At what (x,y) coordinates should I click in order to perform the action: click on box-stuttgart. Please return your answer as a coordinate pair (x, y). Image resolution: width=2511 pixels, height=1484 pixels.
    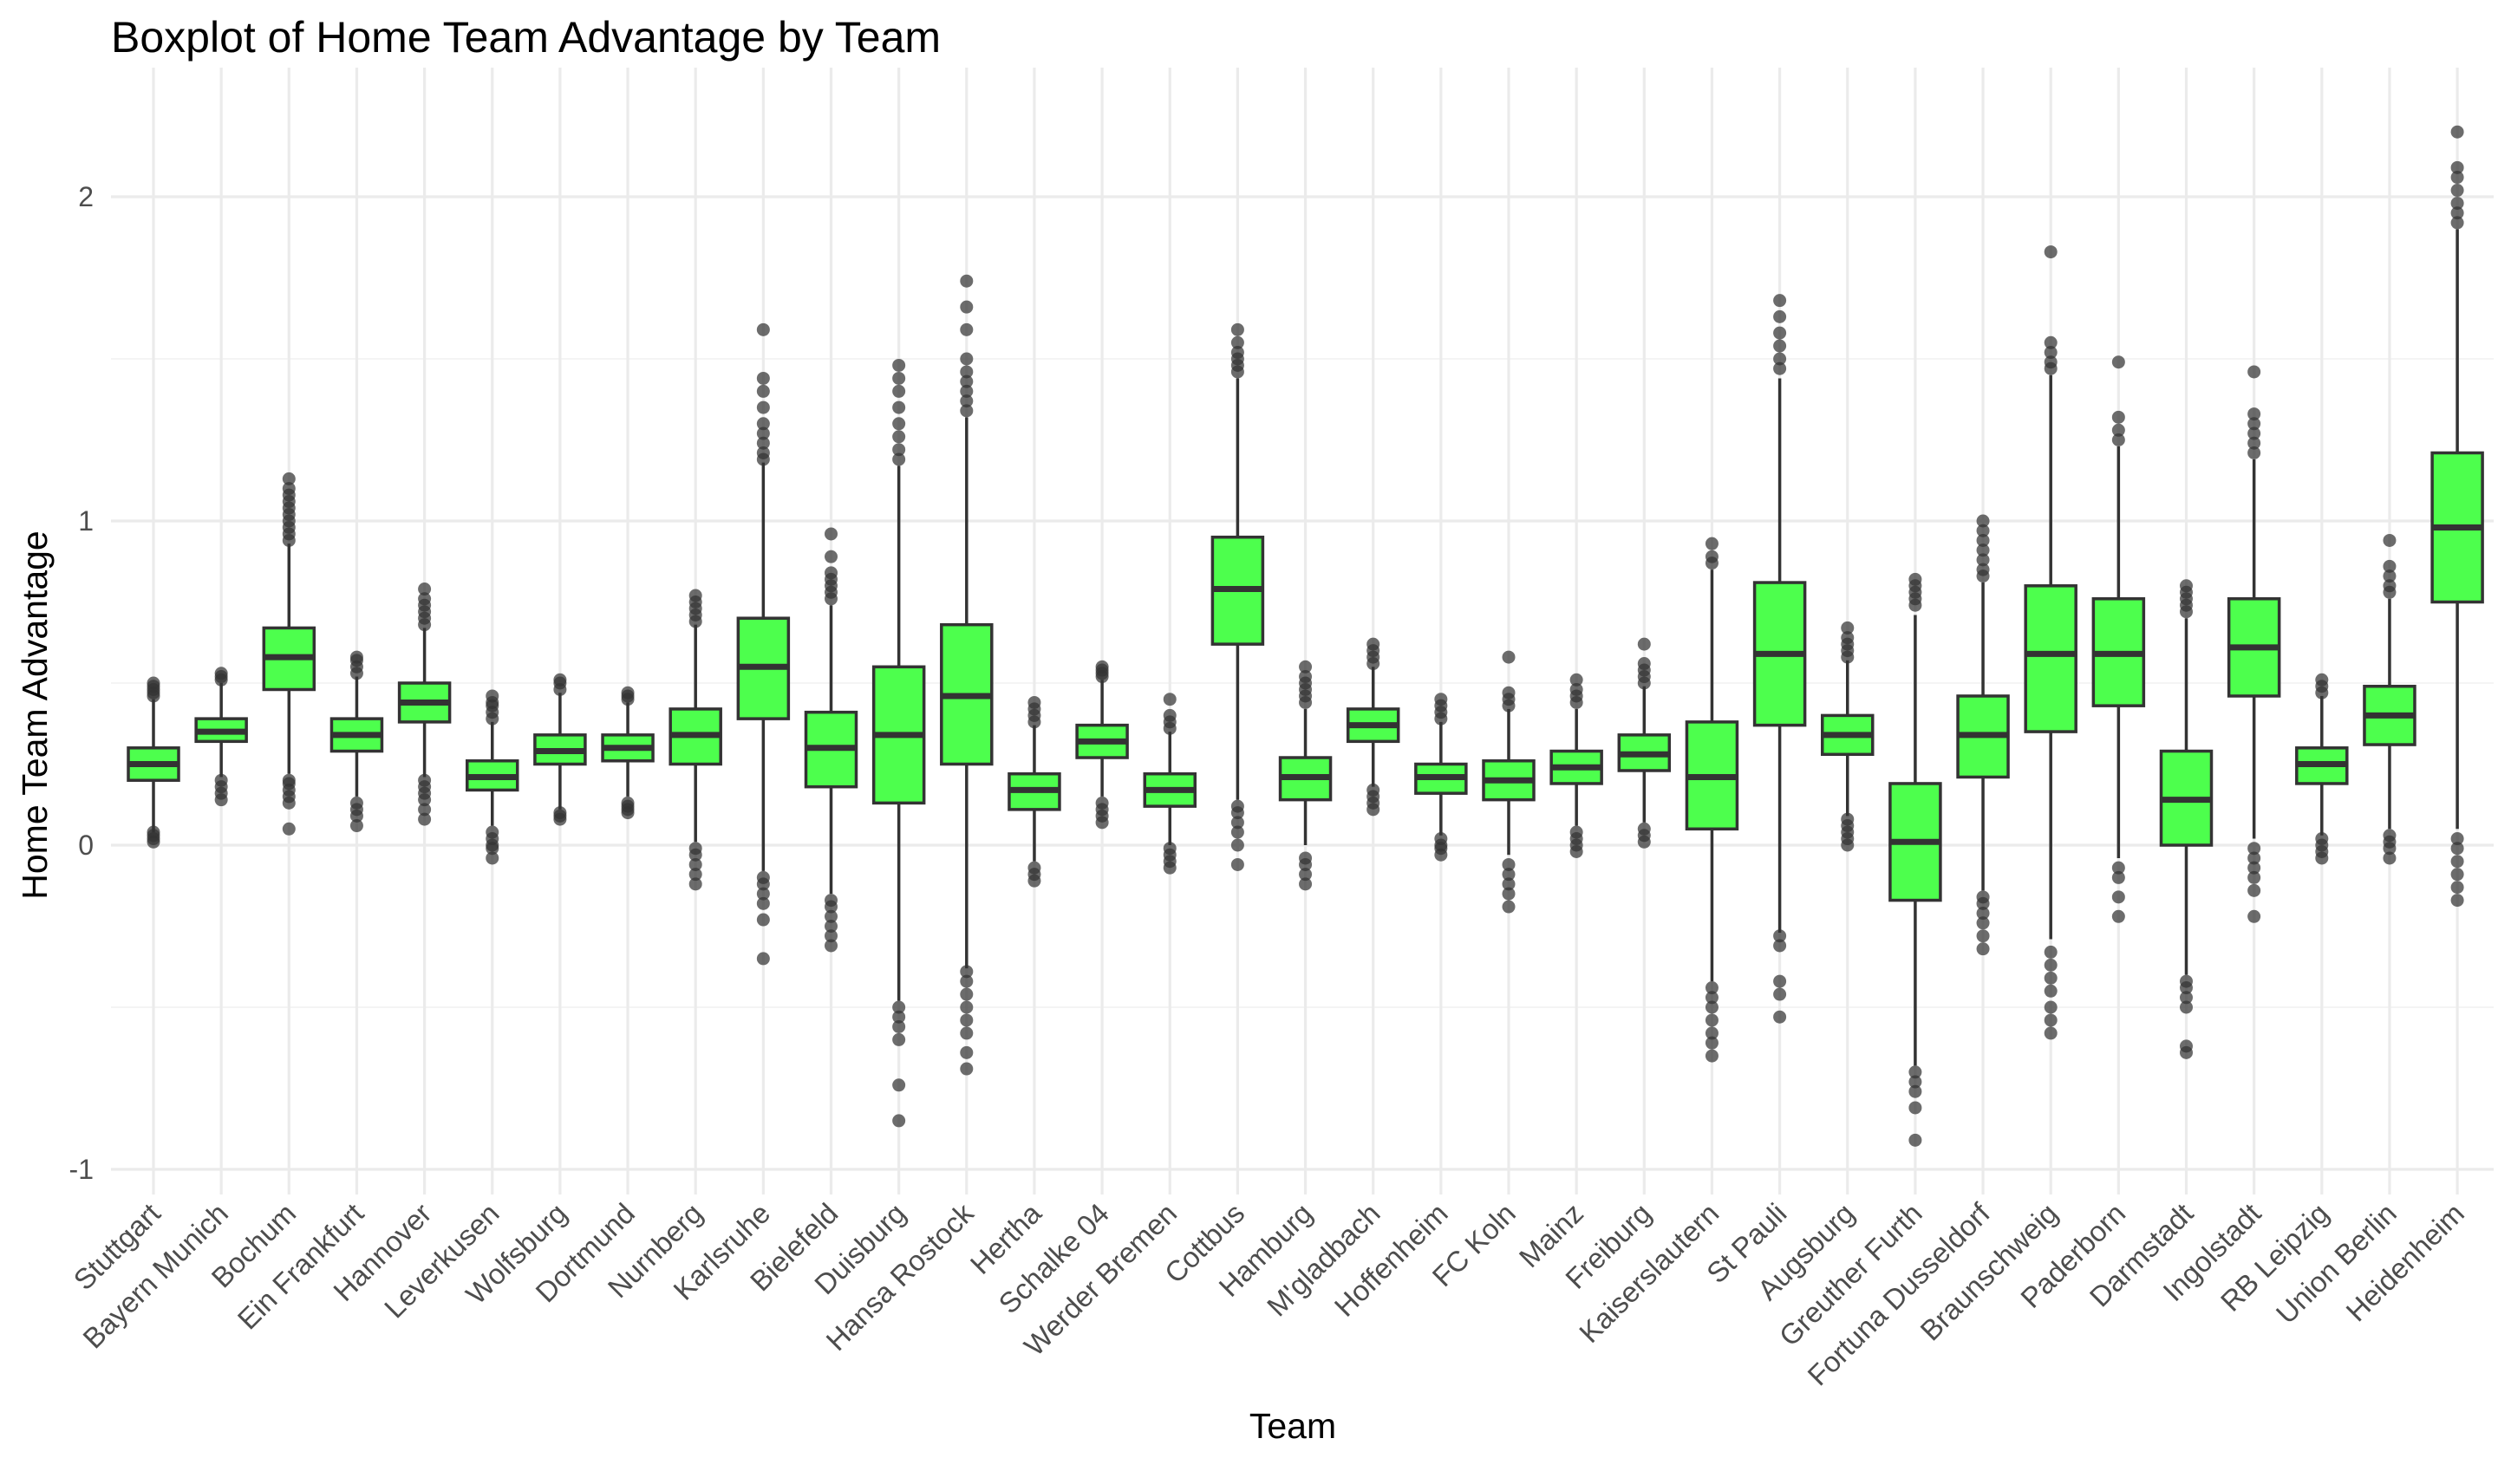
    Looking at the image, I should click on (154, 762).